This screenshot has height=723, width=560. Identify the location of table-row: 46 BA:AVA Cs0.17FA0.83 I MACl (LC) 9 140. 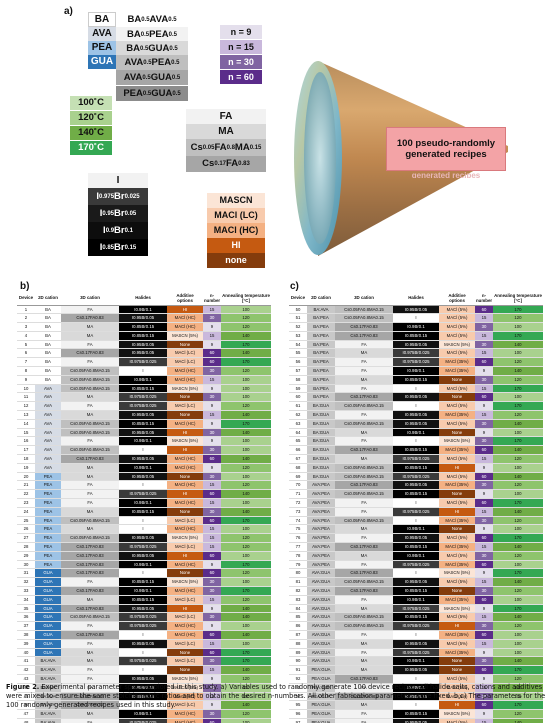
(144, 705).